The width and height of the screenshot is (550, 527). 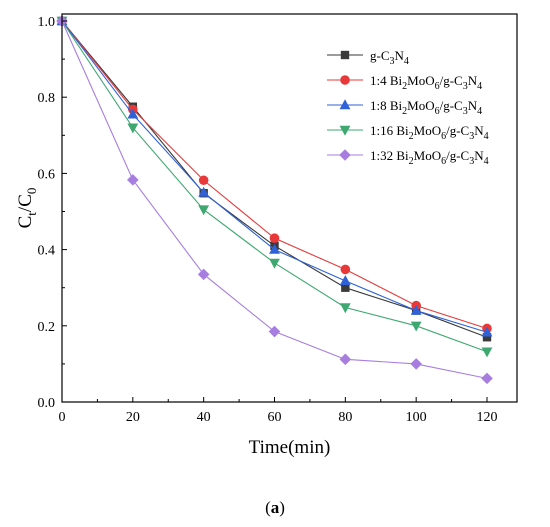 What do you see at coordinates (275, 417) in the screenshot?
I see `x-tick-label: 60` at bounding box center [275, 417].